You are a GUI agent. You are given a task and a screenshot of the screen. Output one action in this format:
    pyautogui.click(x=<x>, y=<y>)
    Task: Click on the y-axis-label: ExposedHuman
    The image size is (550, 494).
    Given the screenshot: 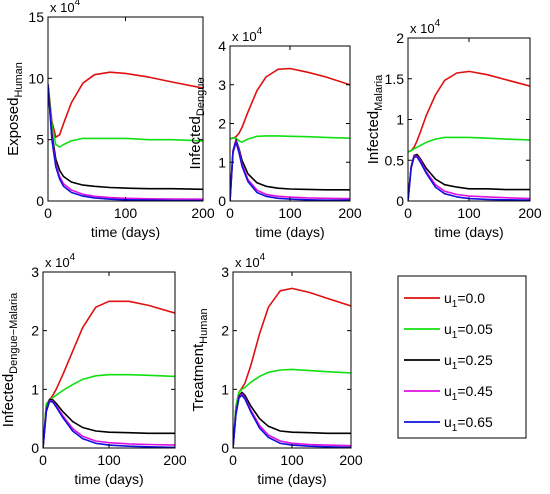 What is the action you would take?
    pyautogui.click(x=15, y=109)
    